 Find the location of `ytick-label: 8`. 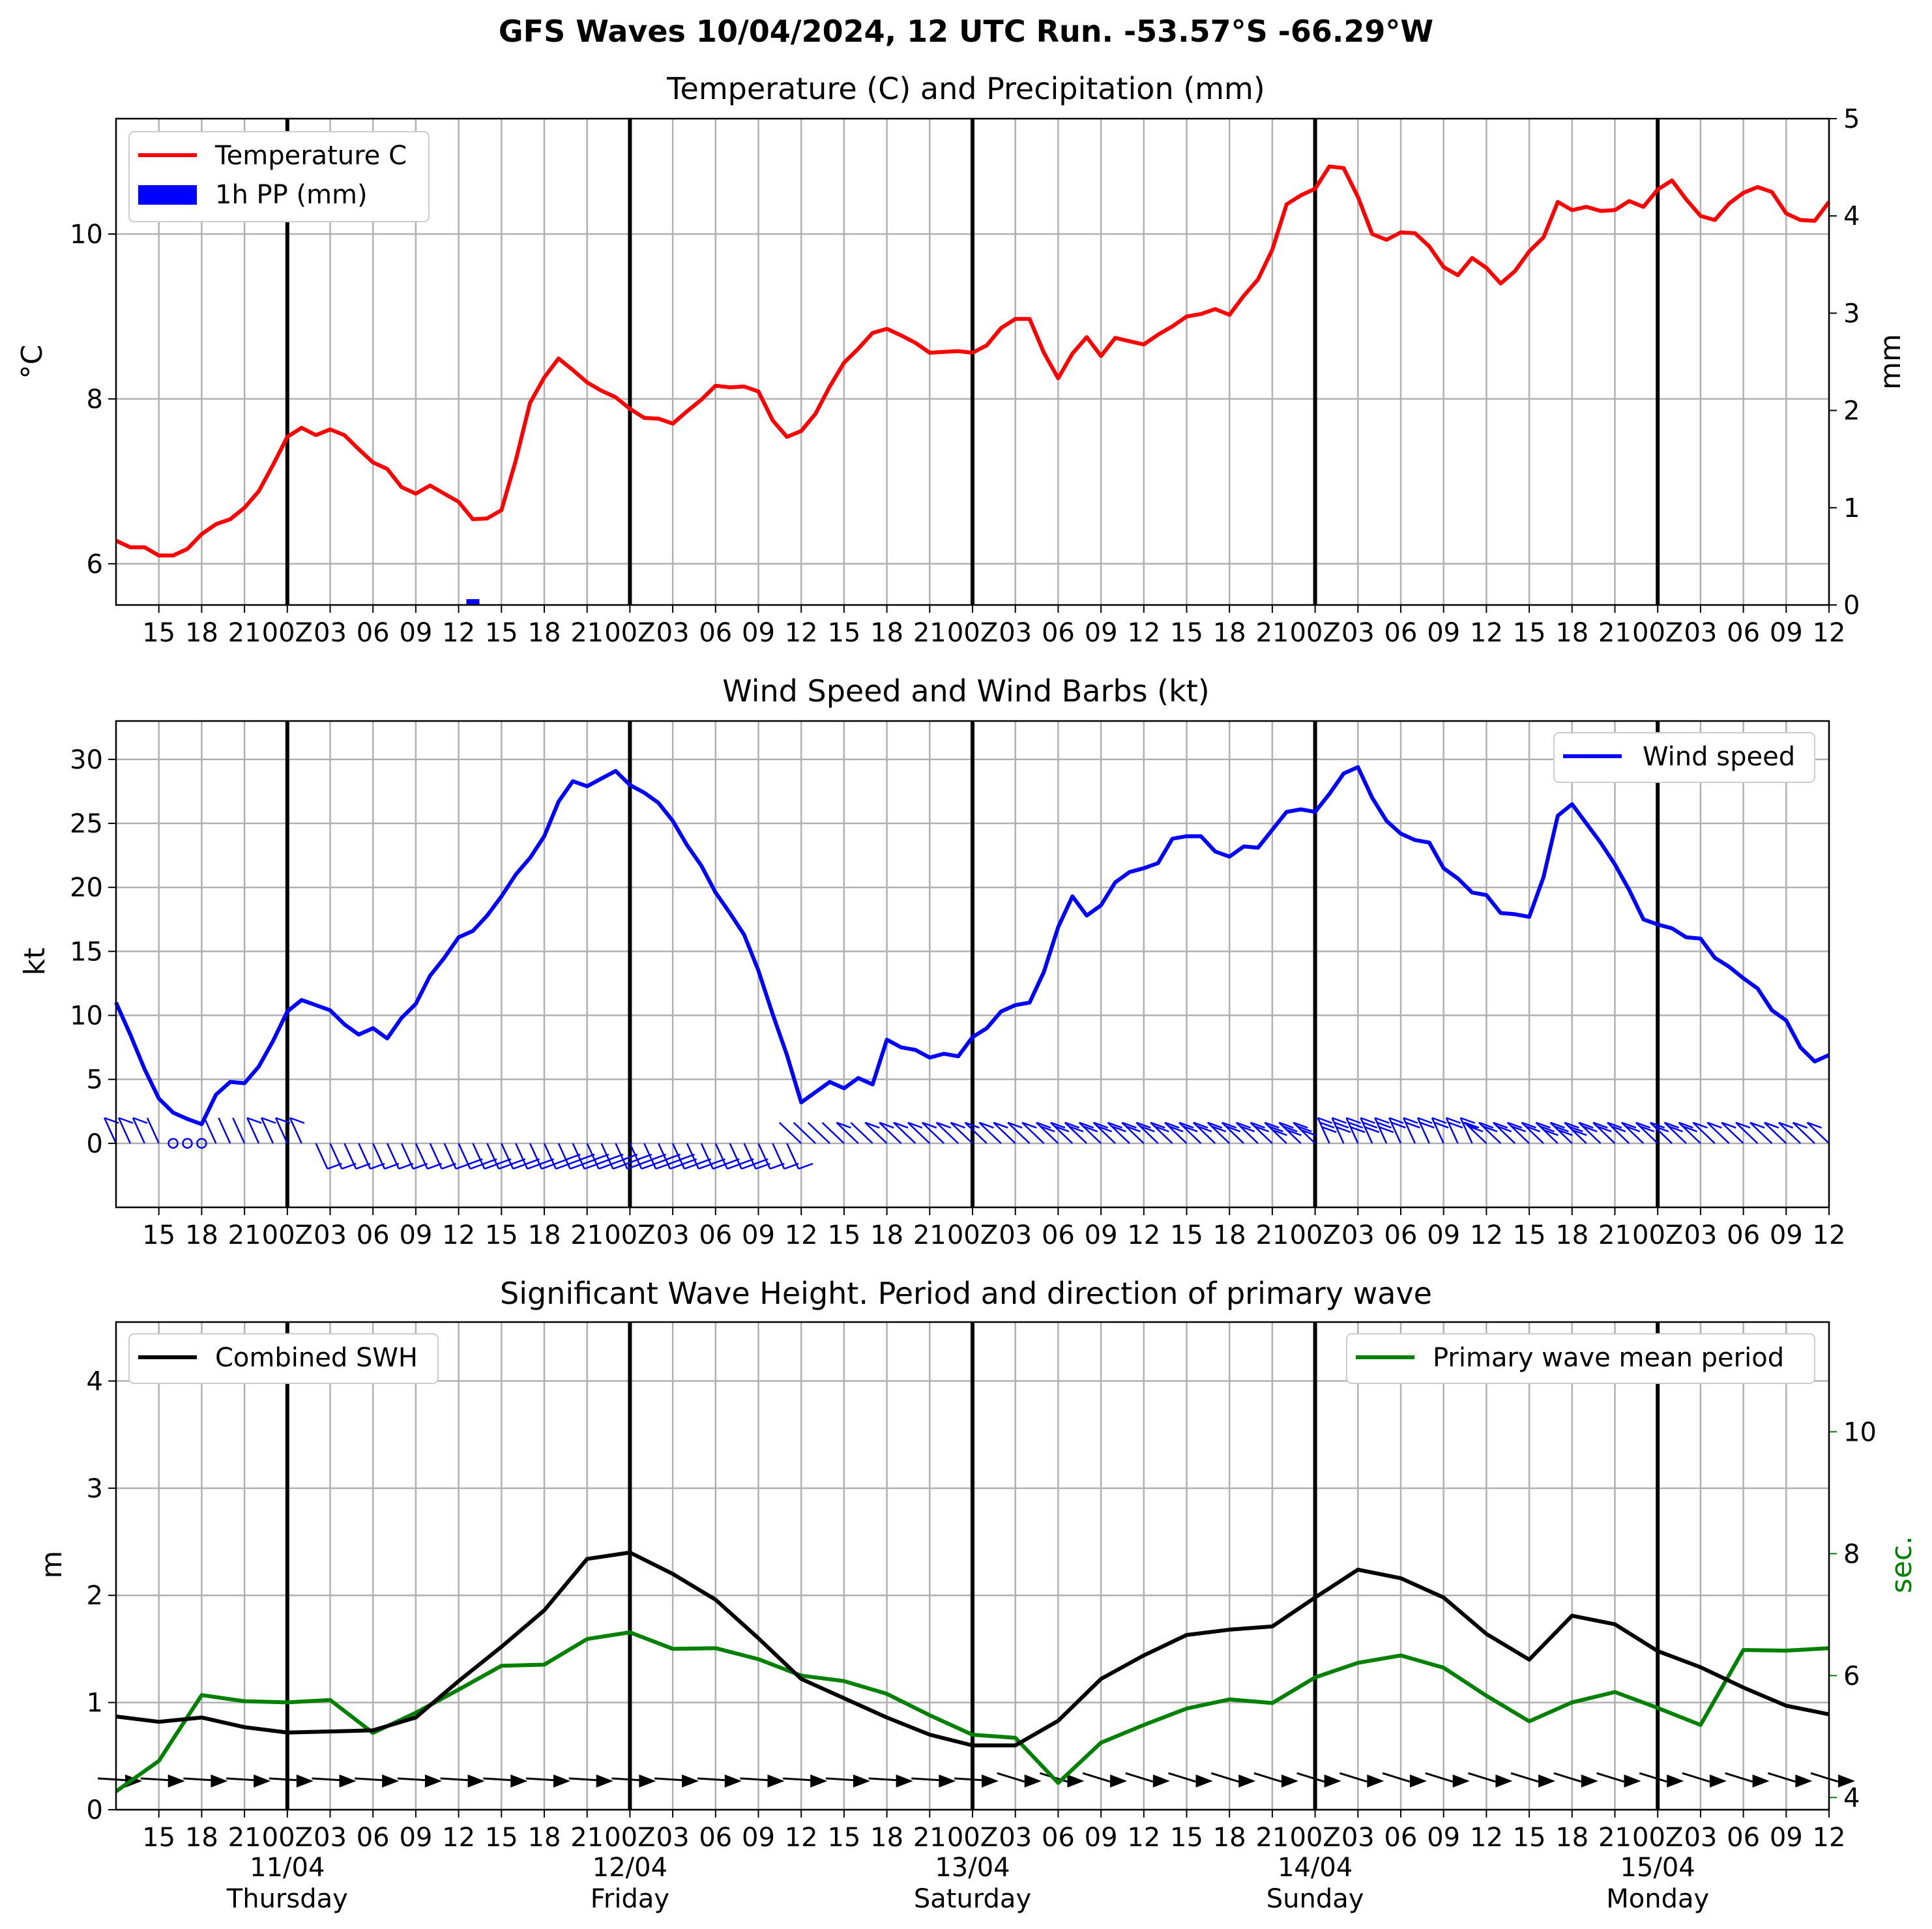

ytick-label: 8 is located at coordinates (95, 400).